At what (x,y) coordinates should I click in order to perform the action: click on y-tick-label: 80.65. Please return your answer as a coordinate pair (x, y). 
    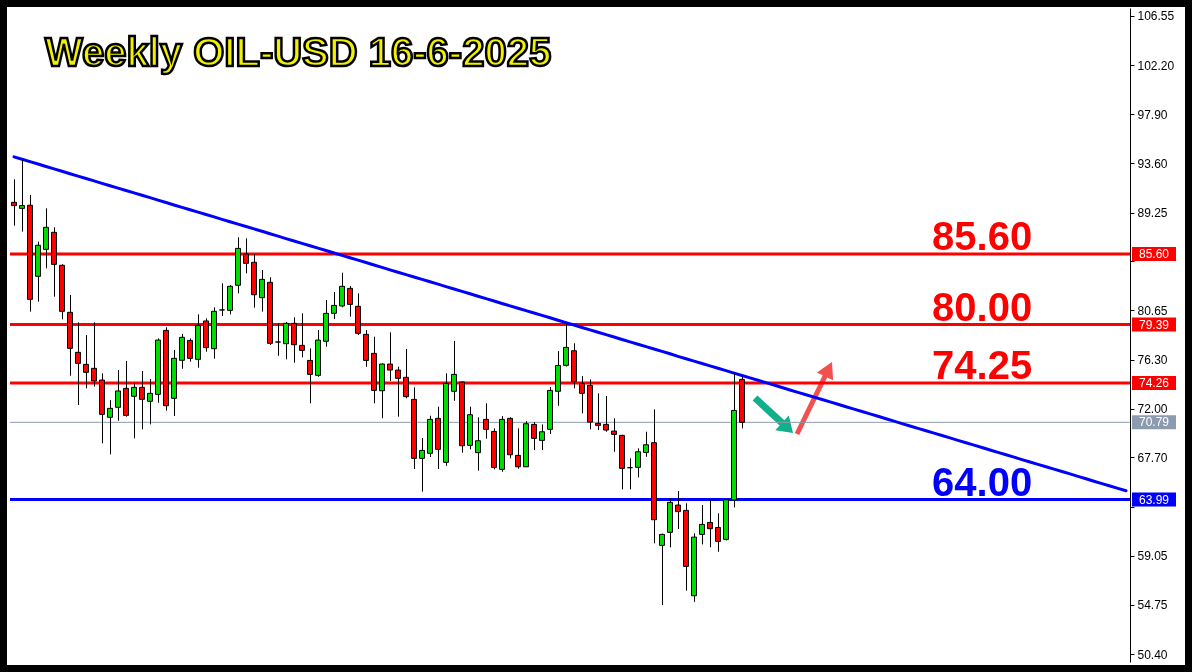
    Looking at the image, I should click on (1152, 310).